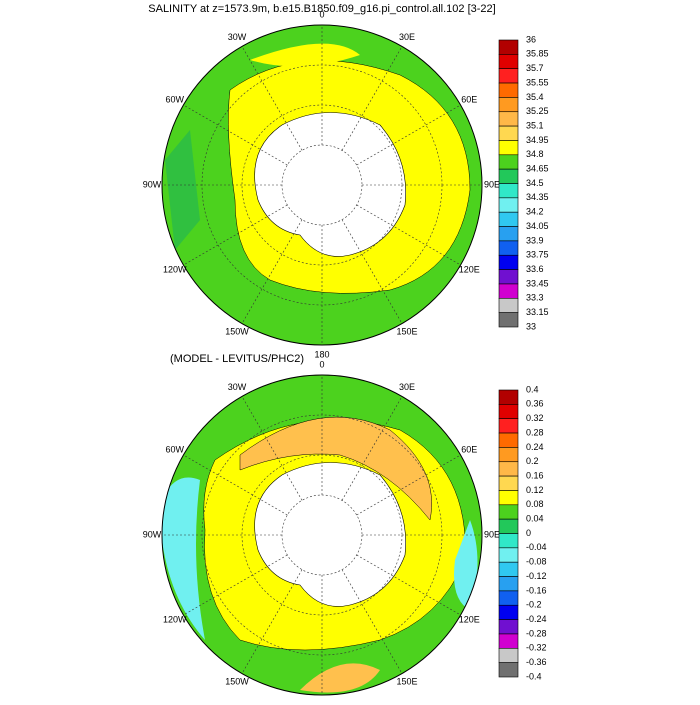 The width and height of the screenshot is (700, 705). Describe the element at coordinates (537, 169) in the screenshot. I see `colorbar-label: 34.65` at that location.